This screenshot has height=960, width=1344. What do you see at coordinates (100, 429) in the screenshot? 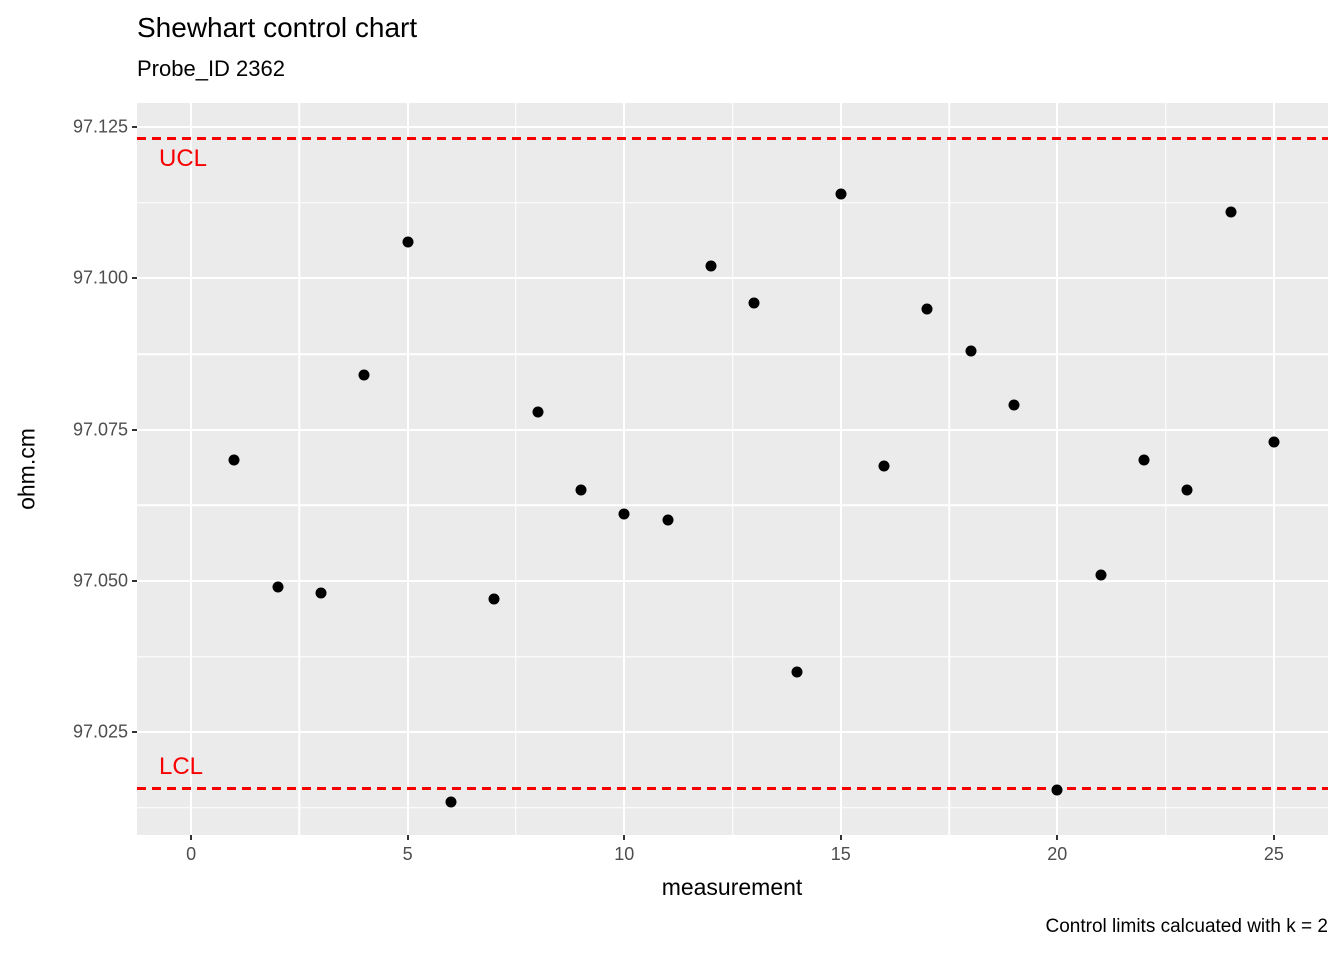
I see `y-tick-label: 97.075` at bounding box center [100, 429].